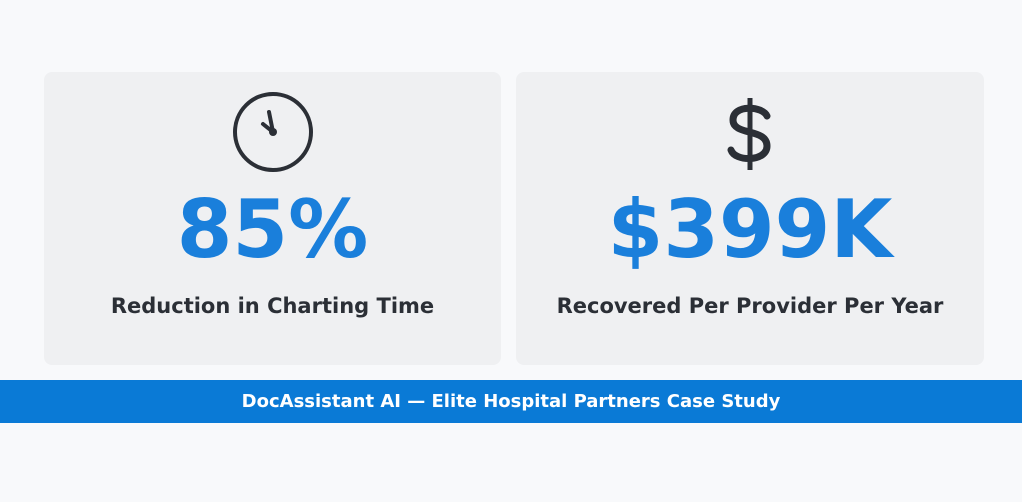 The image size is (1022, 502). I want to click on stat-value: 85%, so click(272, 229).